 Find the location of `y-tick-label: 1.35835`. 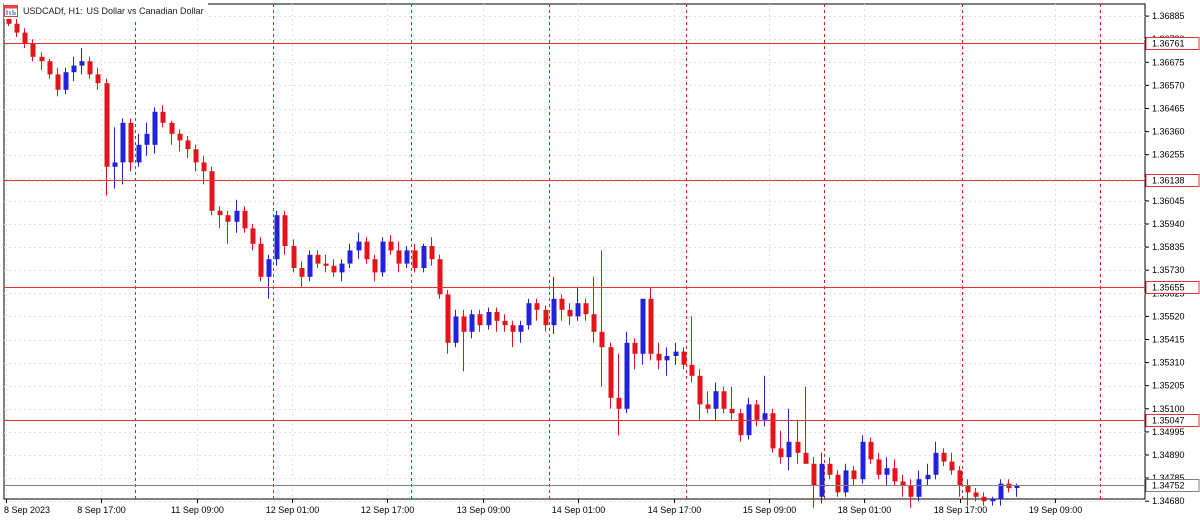

y-tick-label: 1.35835 is located at coordinates (1168, 247).